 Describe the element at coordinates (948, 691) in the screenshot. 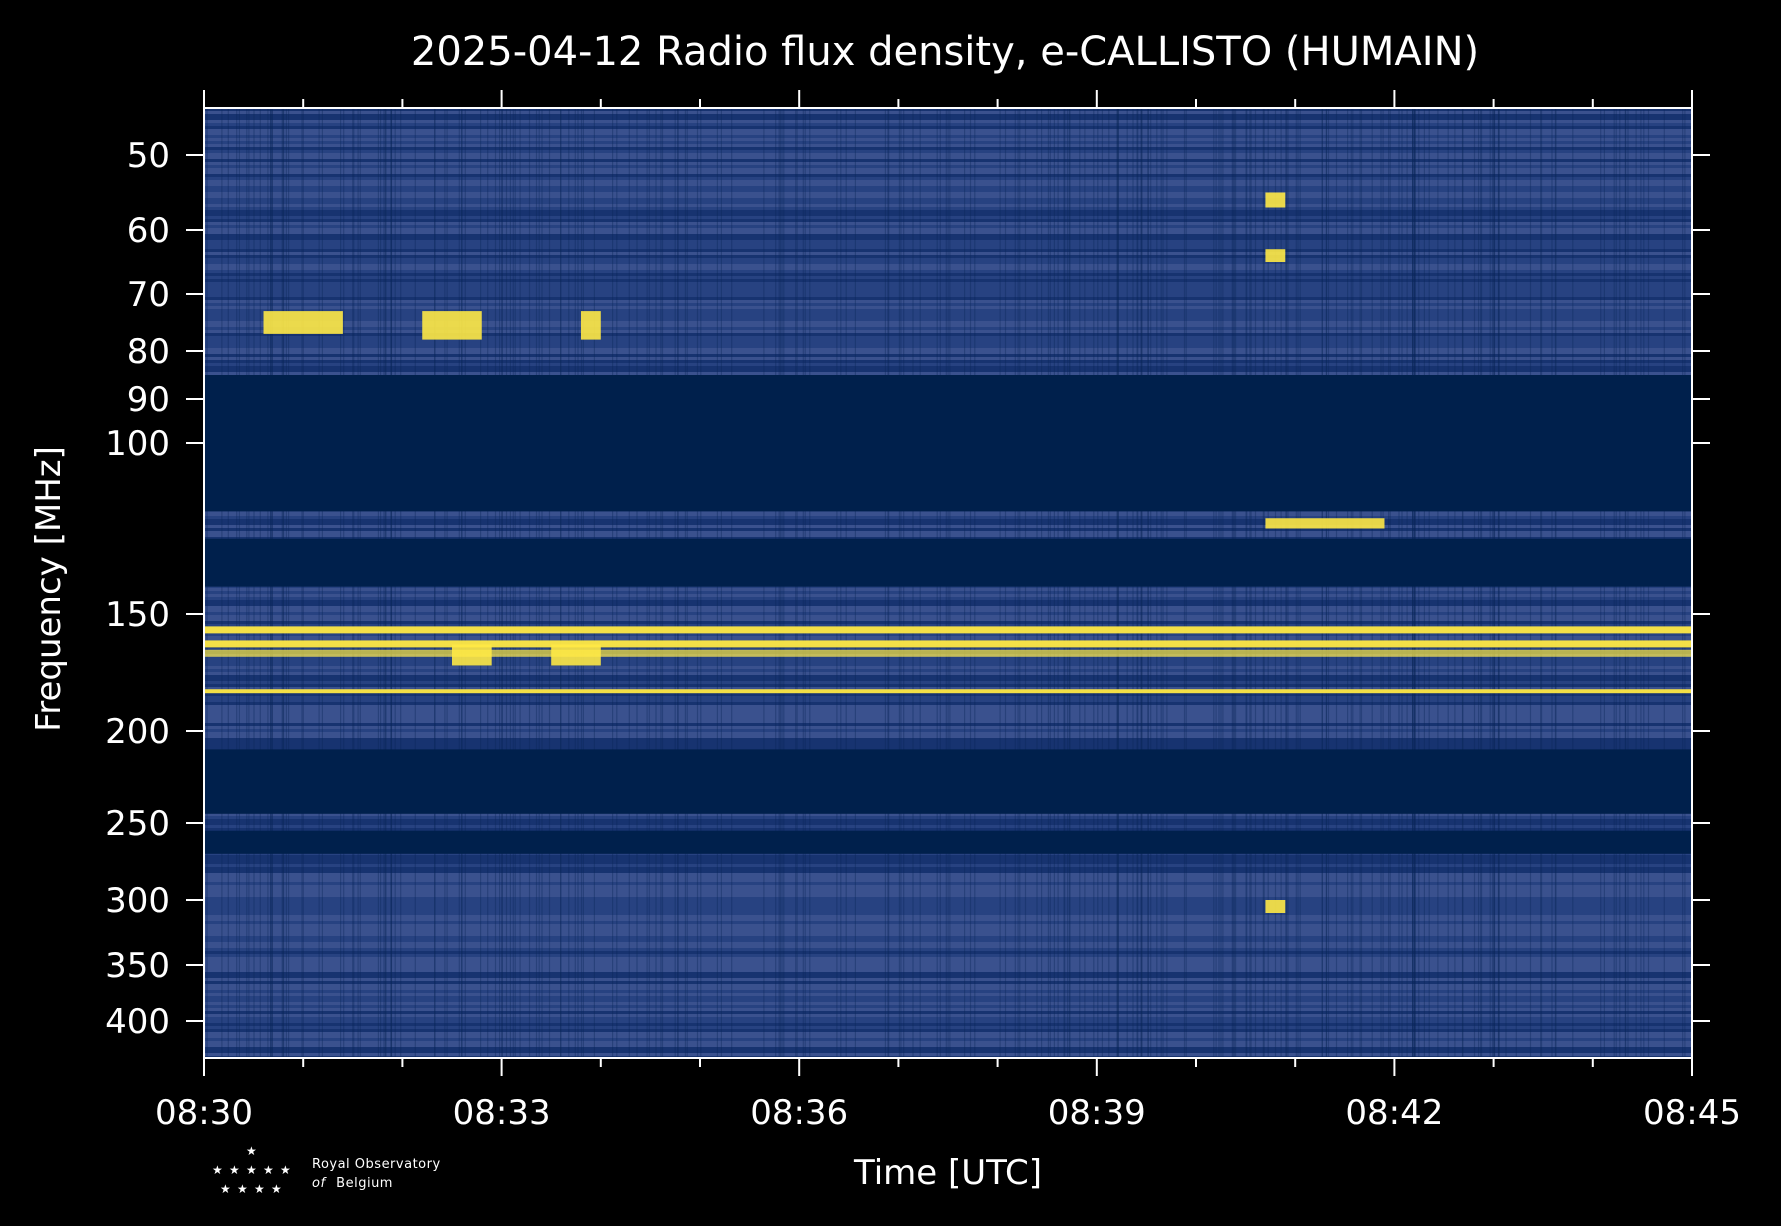

I see `emission-line` at that location.